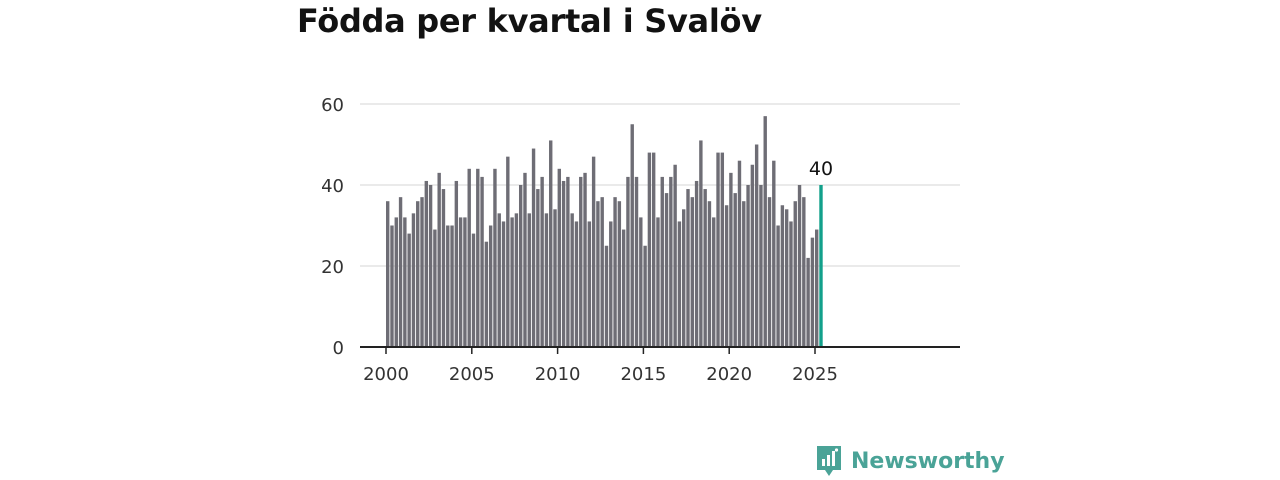 This screenshot has height=480, width=1280. I want to click on bar-2020-Q1, so click(731, 259).